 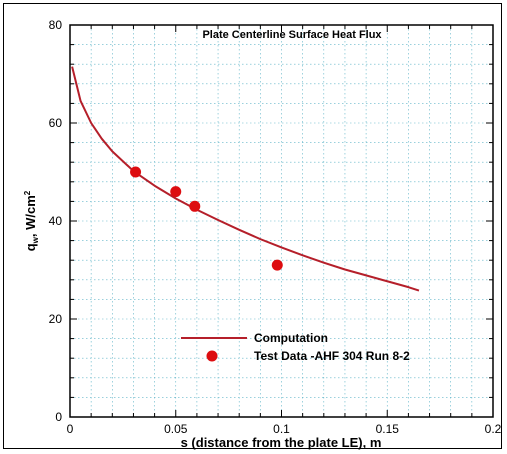 What do you see at coordinates (70, 429) in the screenshot?
I see `x-tick-label: 0` at bounding box center [70, 429].